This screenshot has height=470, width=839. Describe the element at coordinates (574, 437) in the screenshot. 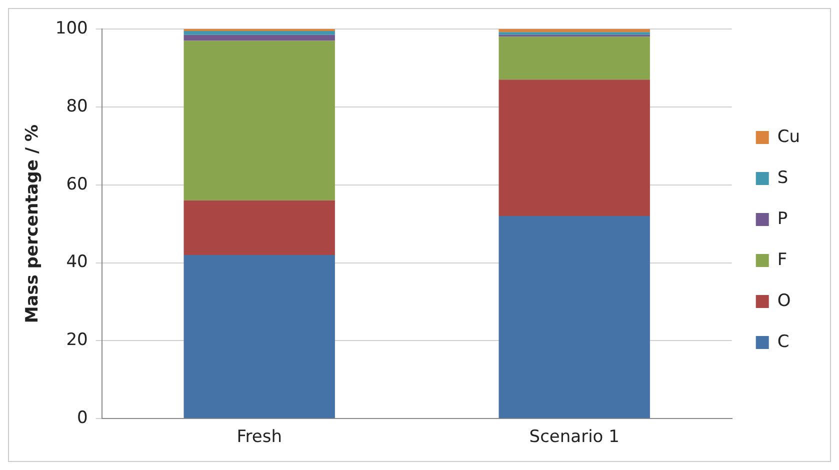

I see `x-tick-label: Scenario 1` at that location.